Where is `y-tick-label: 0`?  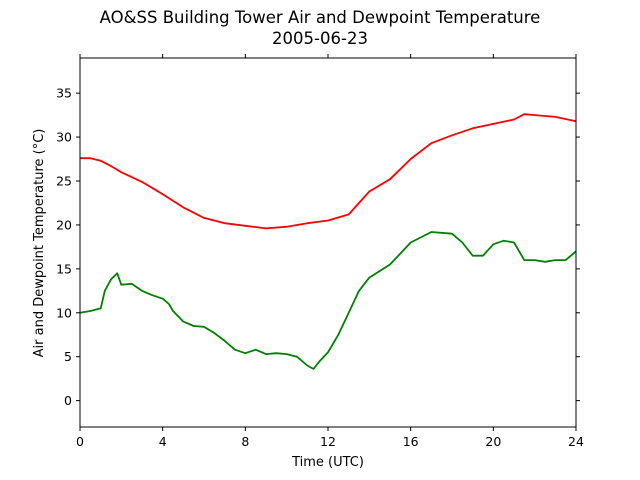
y-tick-label: 0 is located at coordinates (68, 400).